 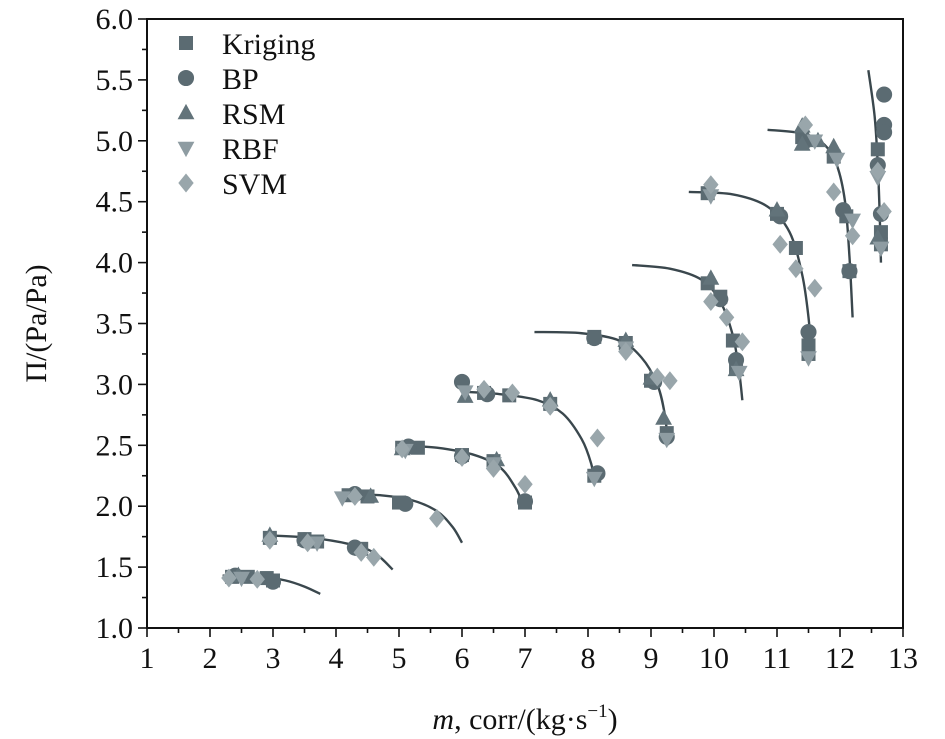 What do you see at coordinates (115, 506) in the screenshot?
I see `y-tick-label: 2.0` at bounding box center [115, 506].